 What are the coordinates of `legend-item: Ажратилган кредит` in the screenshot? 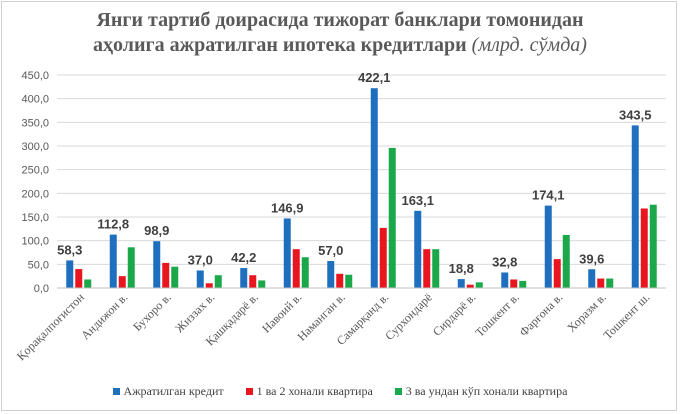 It's located at (168, 391).